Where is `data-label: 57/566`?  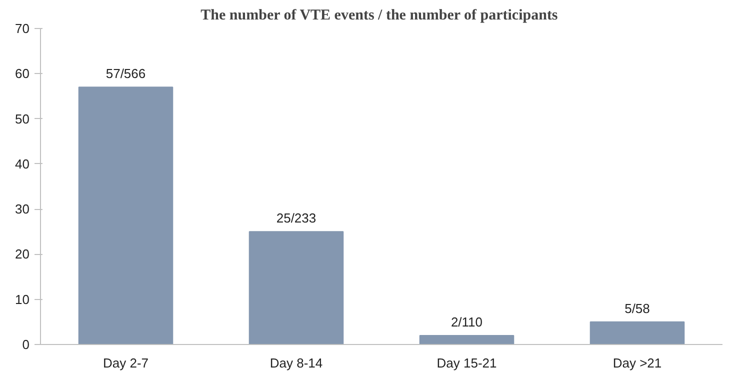
data-label: 57/566 is located at coordinates (126, 74).